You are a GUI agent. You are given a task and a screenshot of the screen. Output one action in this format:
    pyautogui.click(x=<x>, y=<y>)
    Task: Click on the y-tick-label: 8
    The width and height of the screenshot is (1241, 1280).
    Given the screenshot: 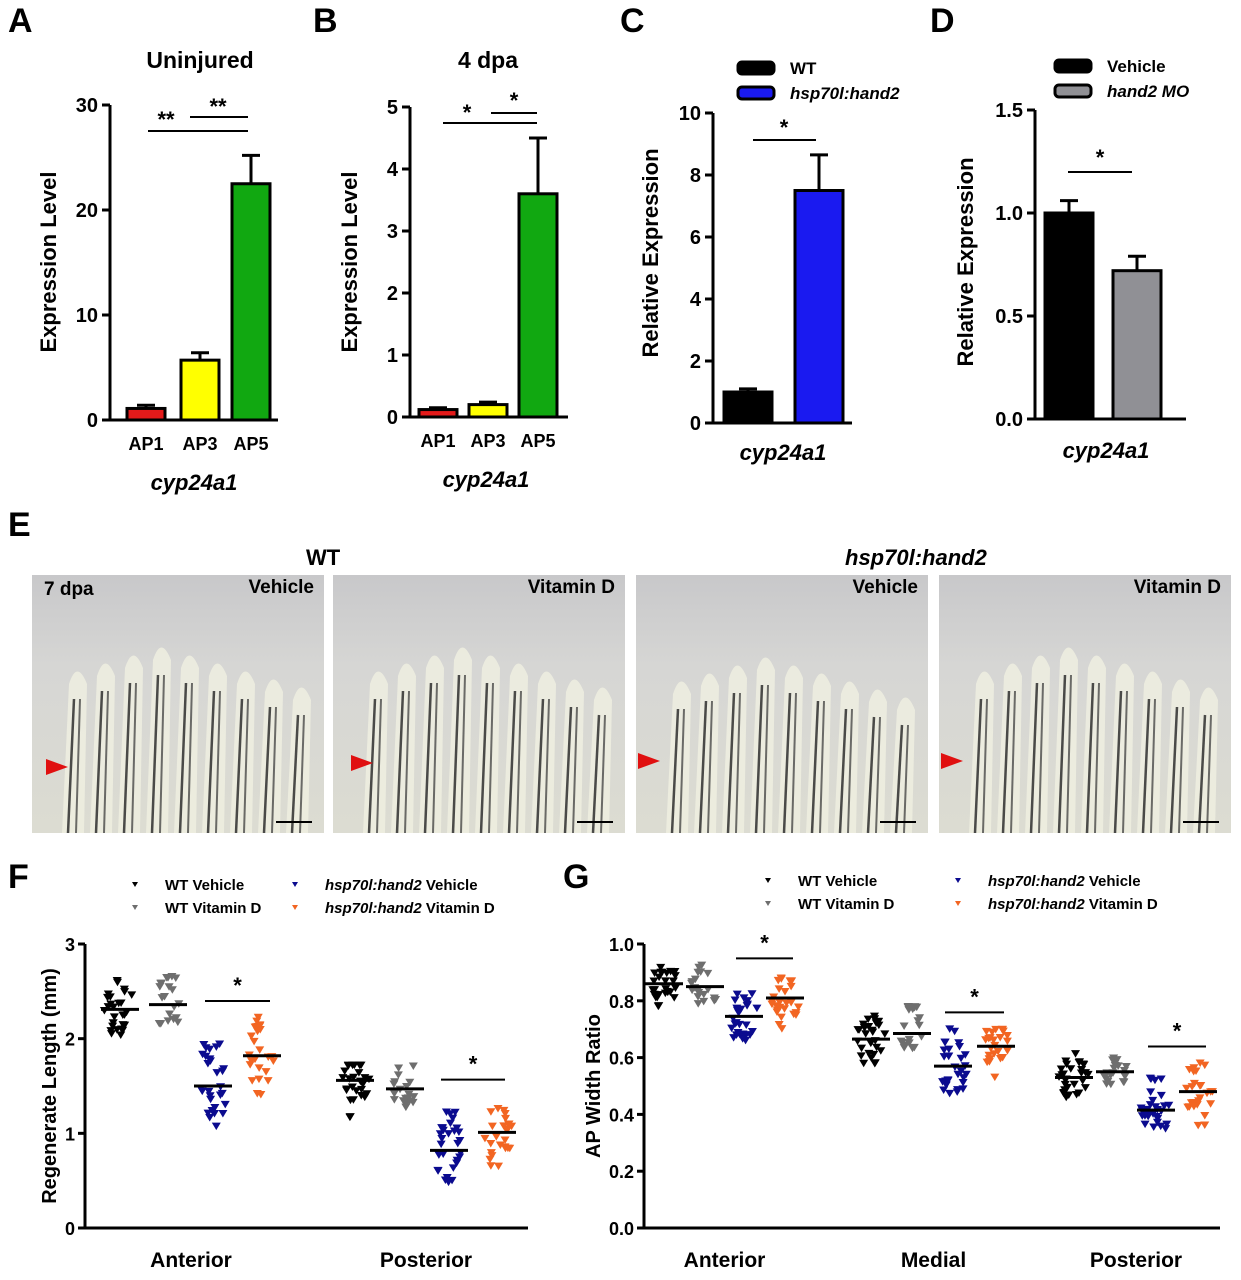 What is the action you would take?
    pyautogui.click(x=695, y=176)
    